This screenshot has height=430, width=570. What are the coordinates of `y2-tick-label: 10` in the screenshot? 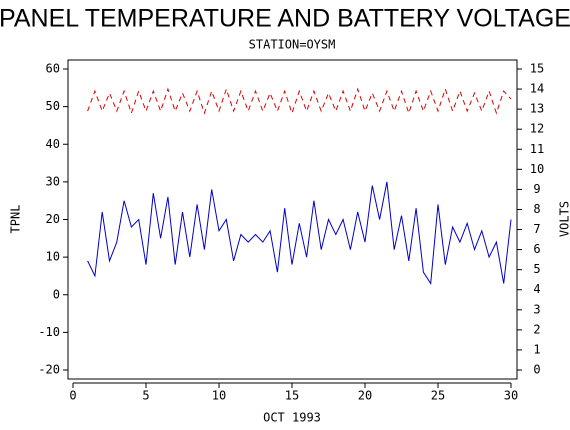 It's located at (537, 169).